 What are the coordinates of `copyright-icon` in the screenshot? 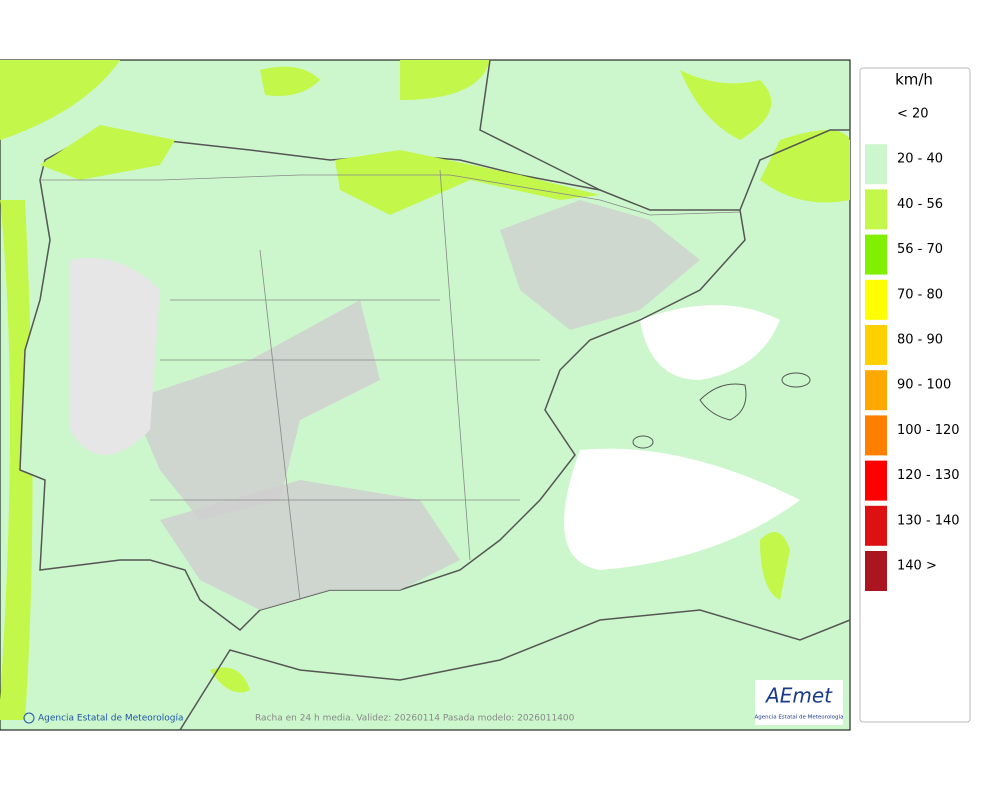 It's located at (29, 718).